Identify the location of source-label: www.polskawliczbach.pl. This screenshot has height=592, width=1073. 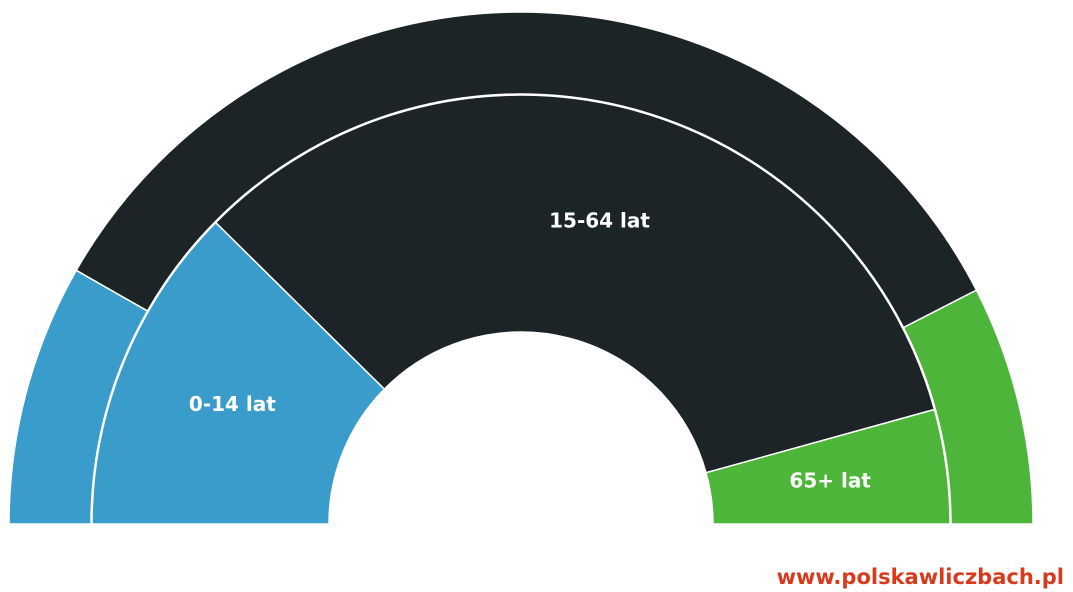
(920, 577).